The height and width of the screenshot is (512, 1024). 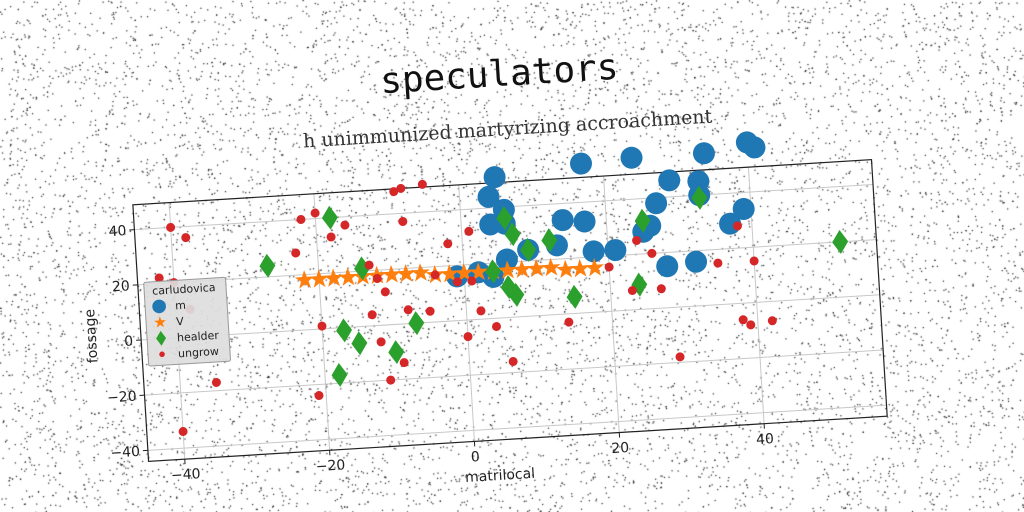 I want to click on x-tick-label: 0, so click(x=475, y=457).